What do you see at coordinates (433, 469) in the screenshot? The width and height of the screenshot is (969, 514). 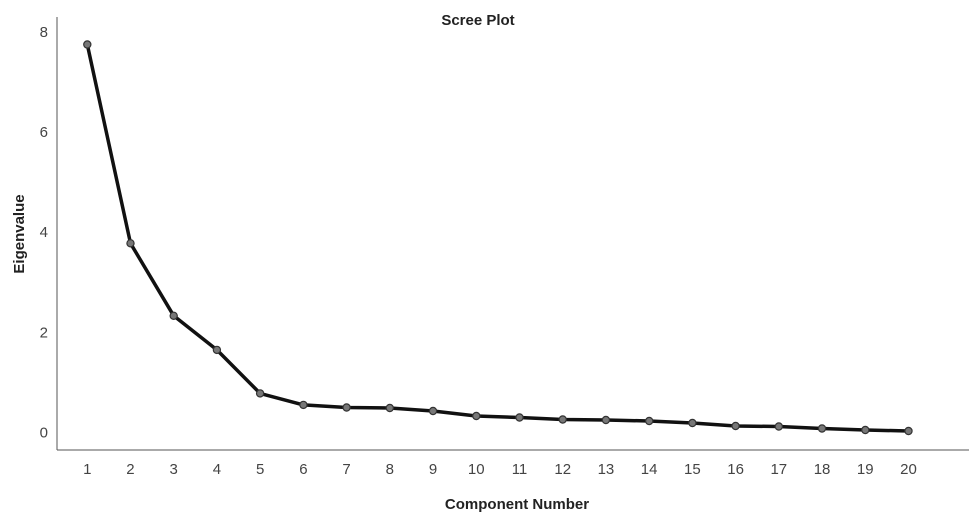 I see `x-tick-label: 9` at bounding box center [433, 469].